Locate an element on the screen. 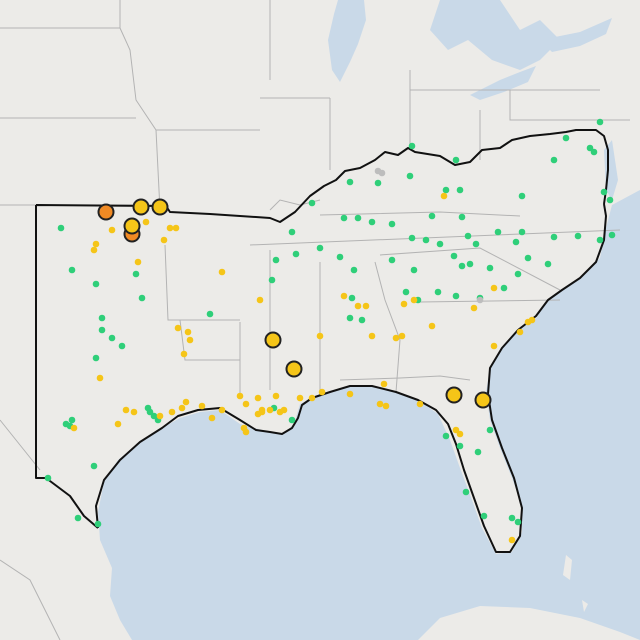  highlighted-station-marker-unhealthy-sensitive is located at coordinates (106, 212).